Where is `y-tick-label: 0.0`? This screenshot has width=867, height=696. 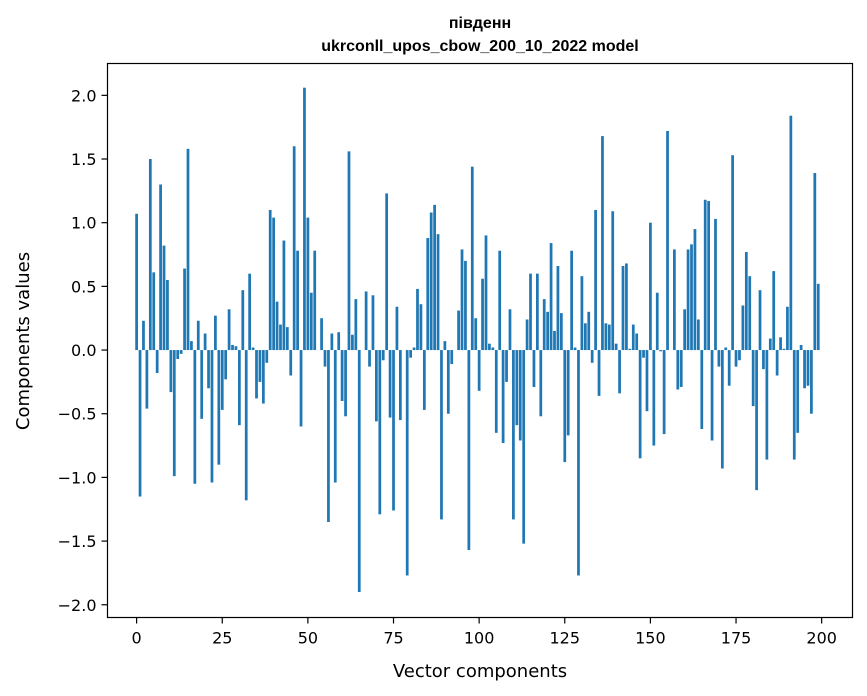
y-tick-label: 0.0 is located at coordinates (83, 350).